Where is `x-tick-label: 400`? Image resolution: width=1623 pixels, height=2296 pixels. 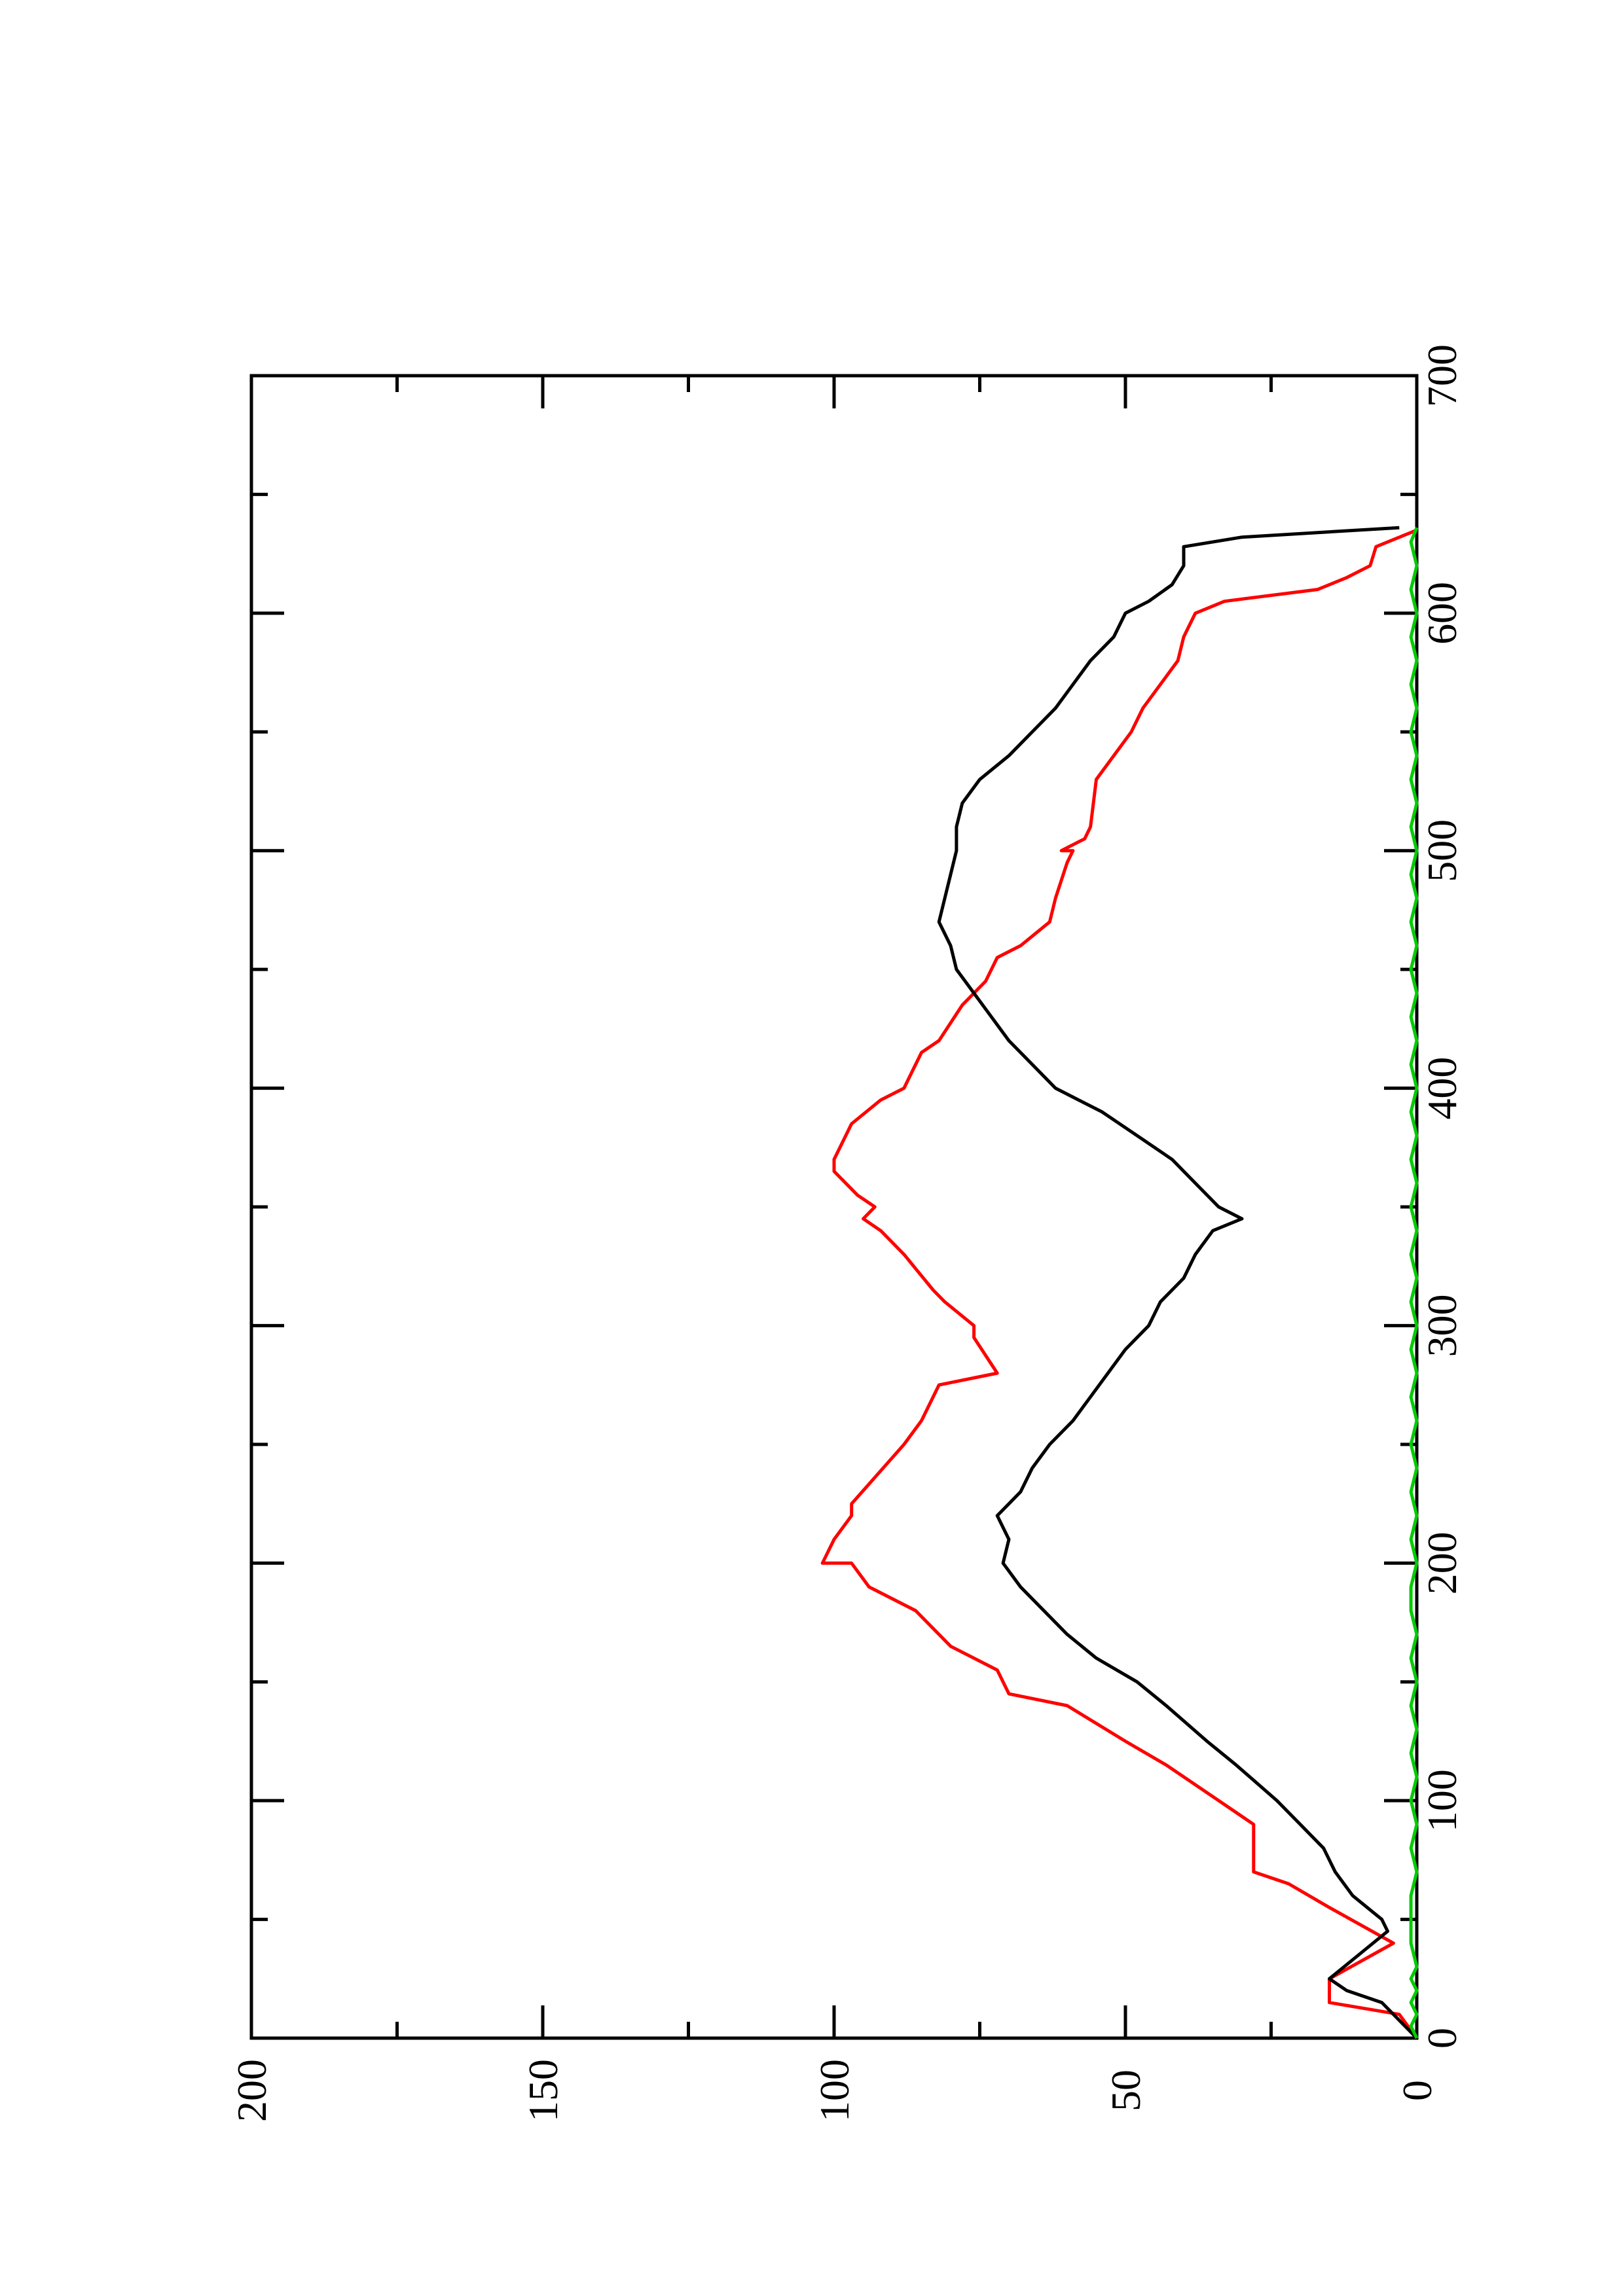
x-tick-label: 400 is located at coordinates (1442, 1088).